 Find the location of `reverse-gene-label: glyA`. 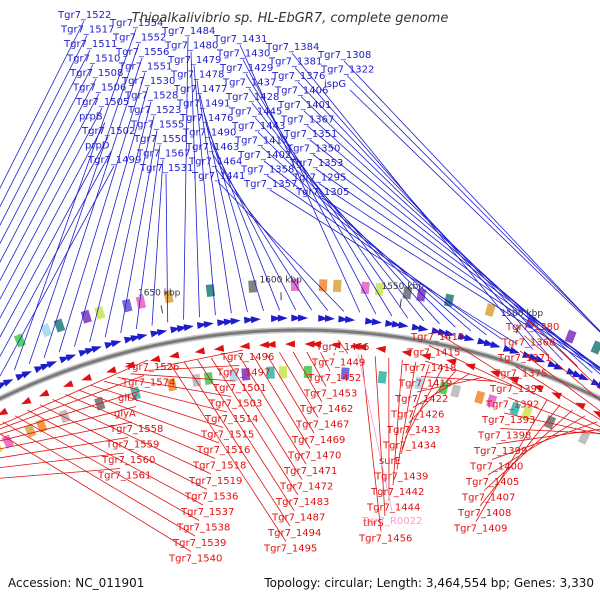

reverse-gene-label: glyA is located at coordinates (125, 414).